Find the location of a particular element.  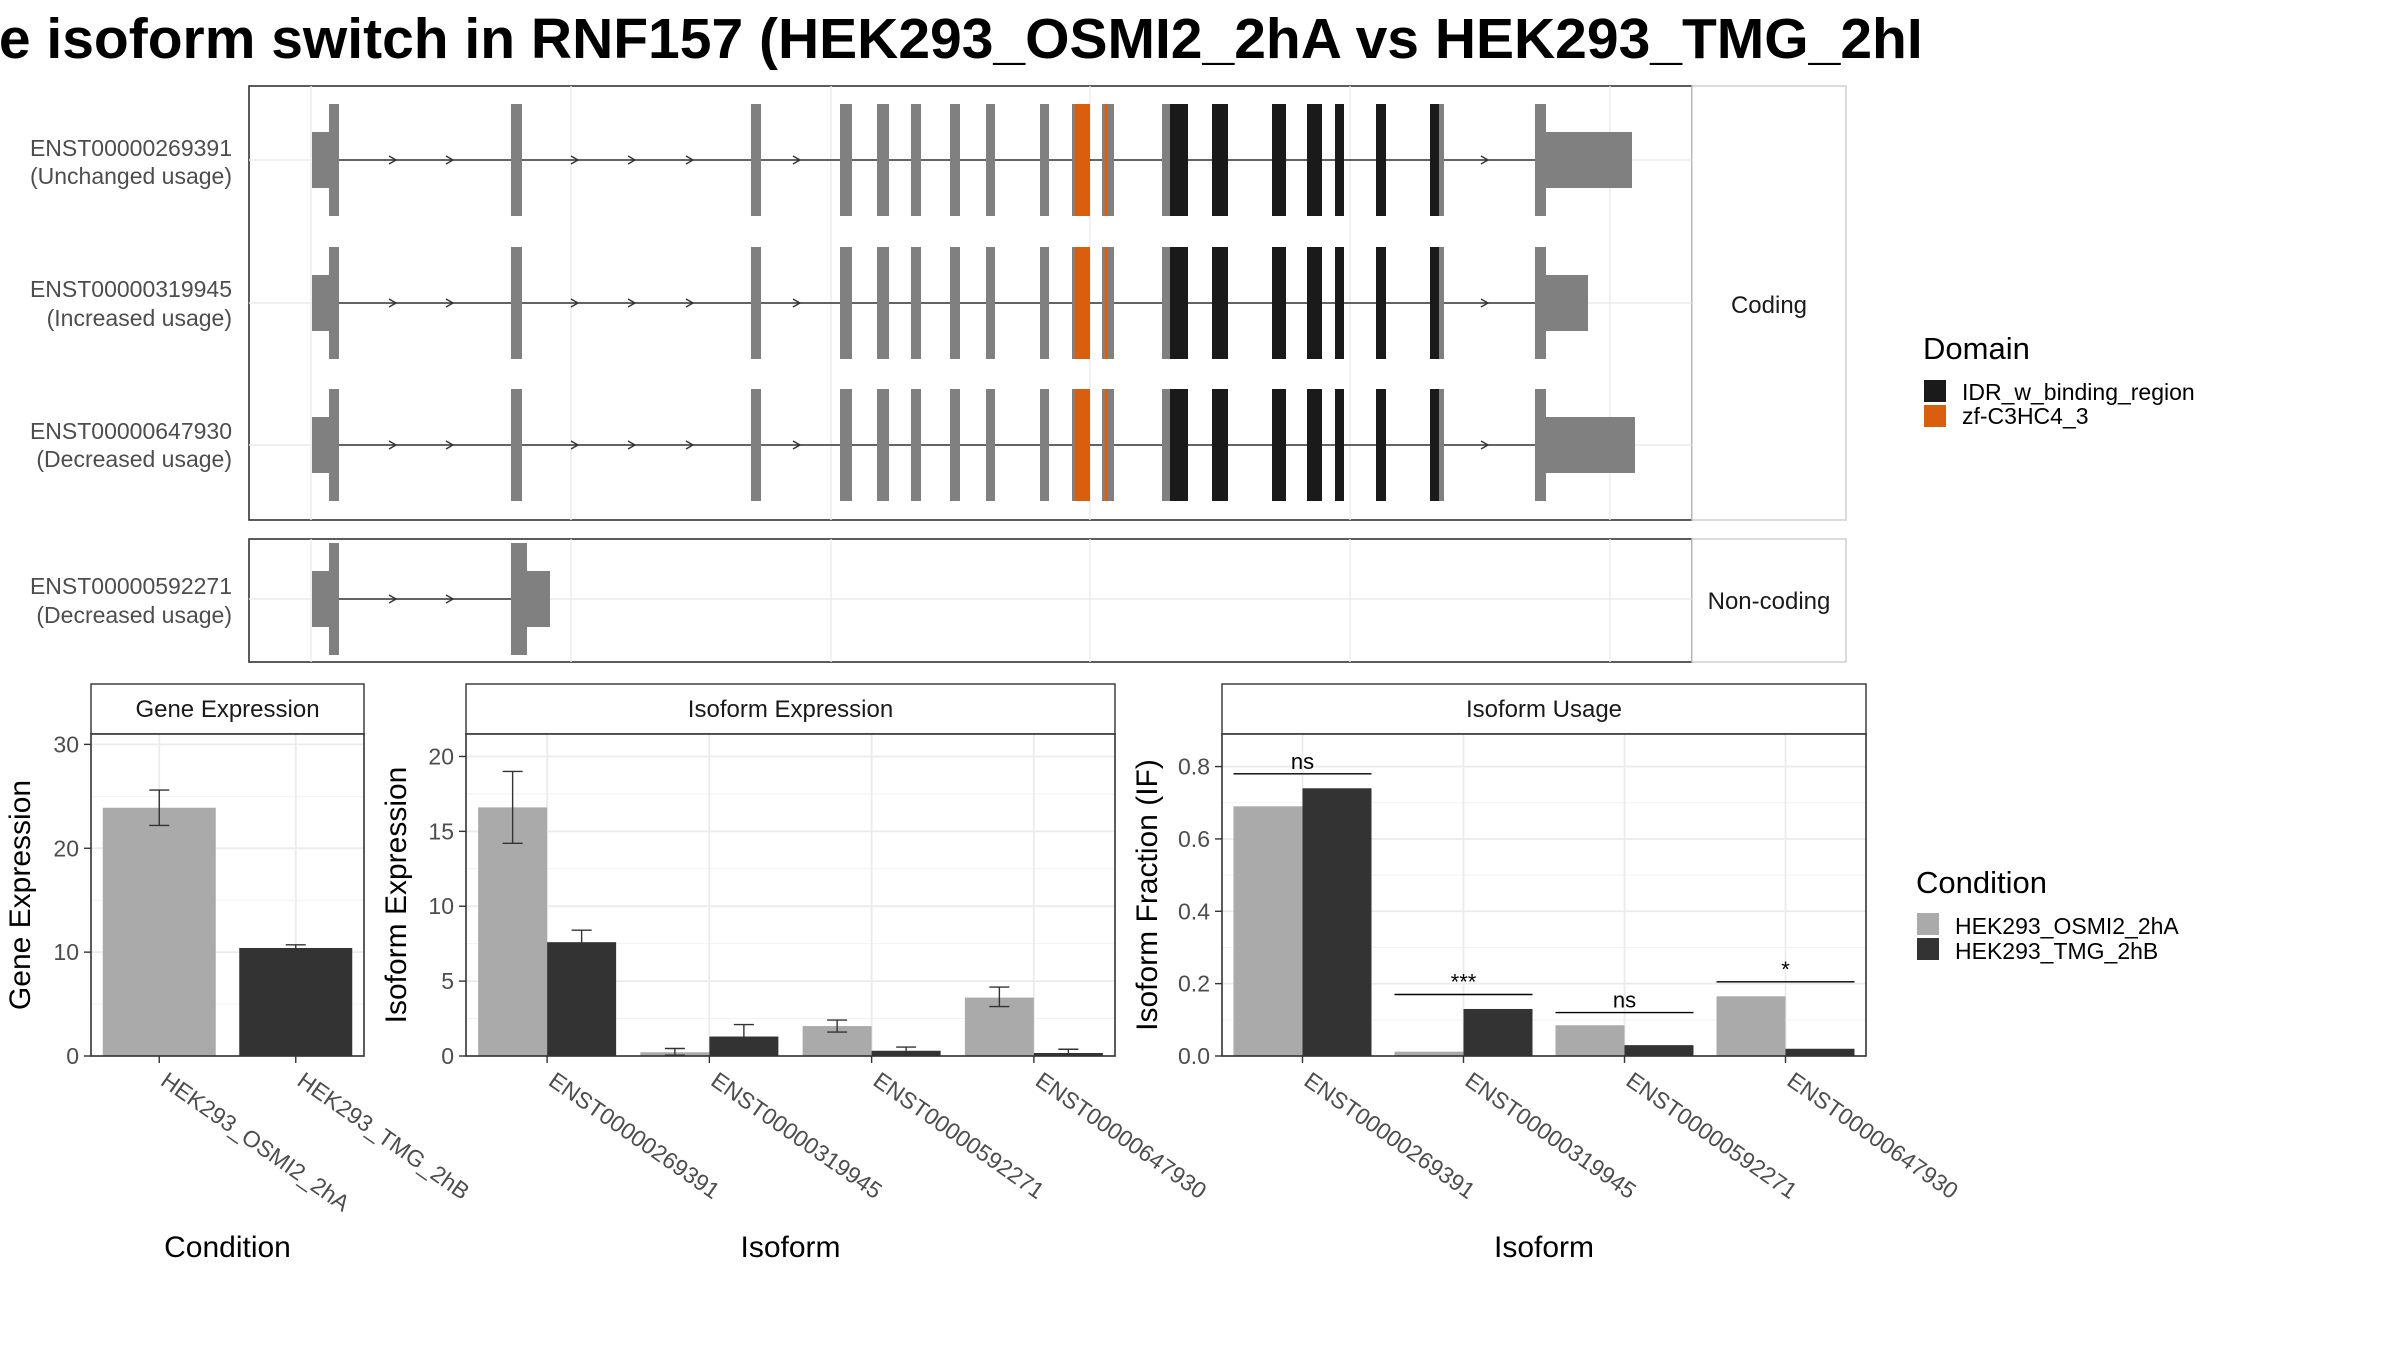

y-tick-label: 0 is located at coordinates (72, 1056).